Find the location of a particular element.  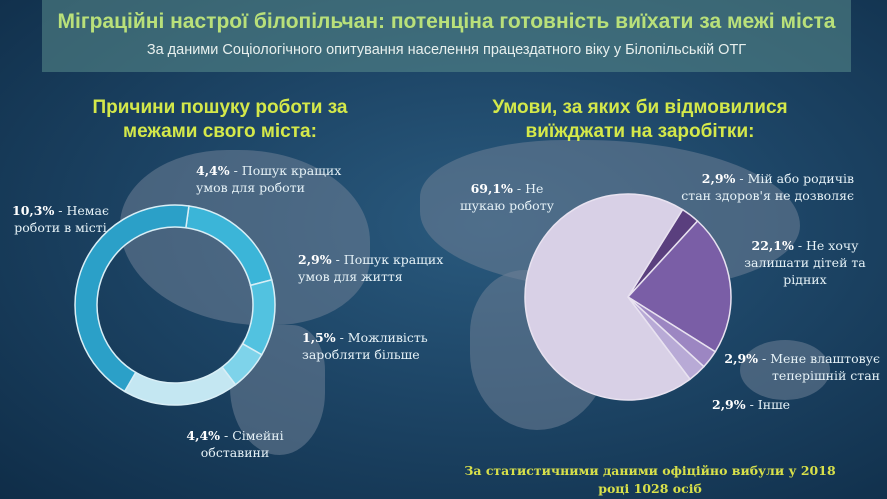

pie-label-not-looking: 69,1% - Не шукаю роботу is located at coordinates (507, 197).